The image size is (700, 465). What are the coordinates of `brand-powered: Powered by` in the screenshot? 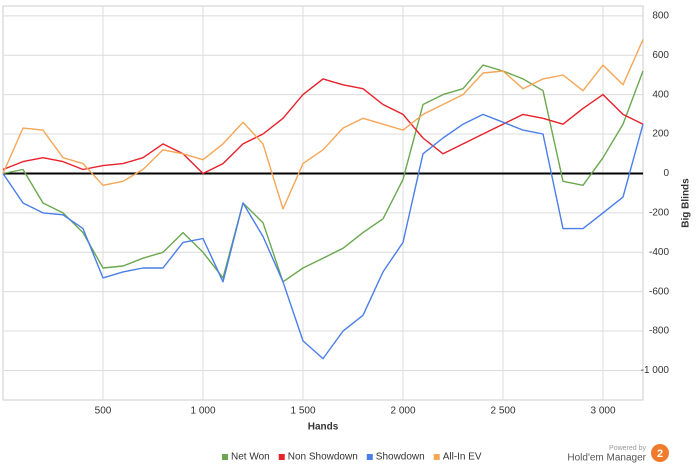 It's located at (627, 448).